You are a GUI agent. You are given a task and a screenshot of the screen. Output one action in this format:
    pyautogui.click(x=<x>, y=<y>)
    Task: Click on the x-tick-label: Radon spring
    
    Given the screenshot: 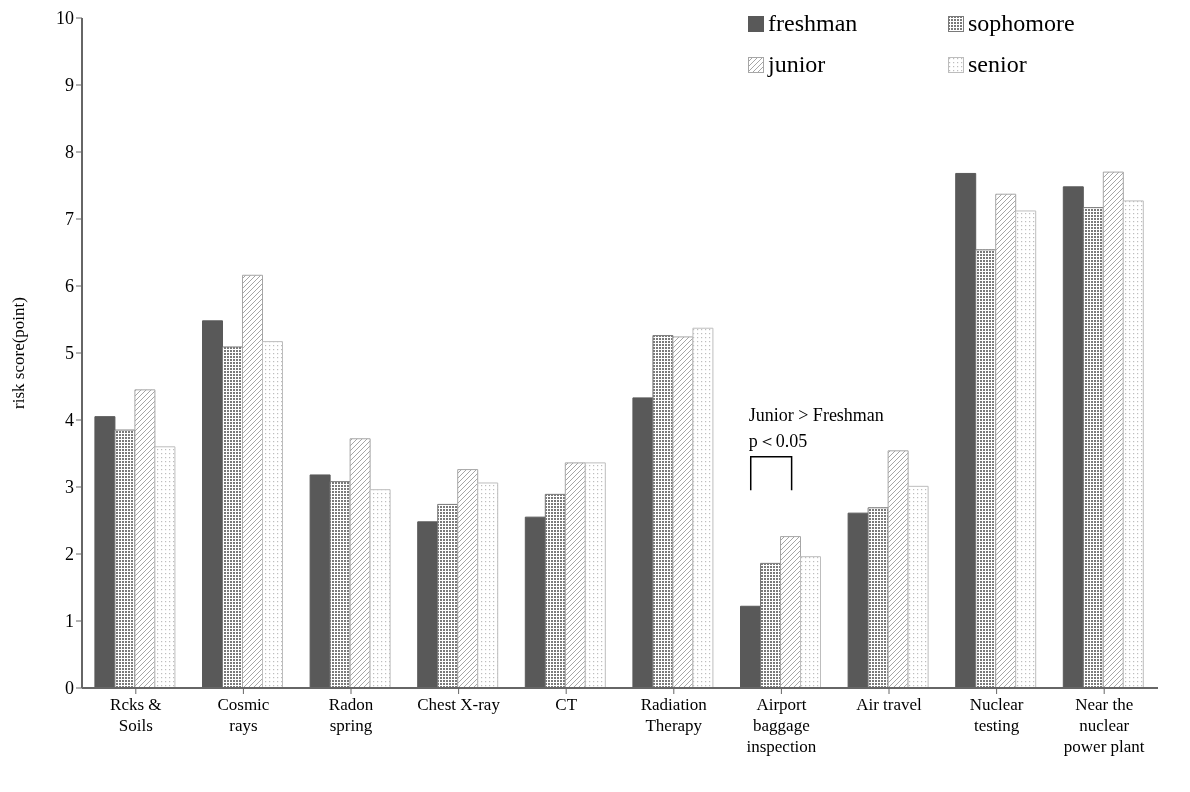 What is the action you would take?
    pyautogui.click(x=351, y=715)
    